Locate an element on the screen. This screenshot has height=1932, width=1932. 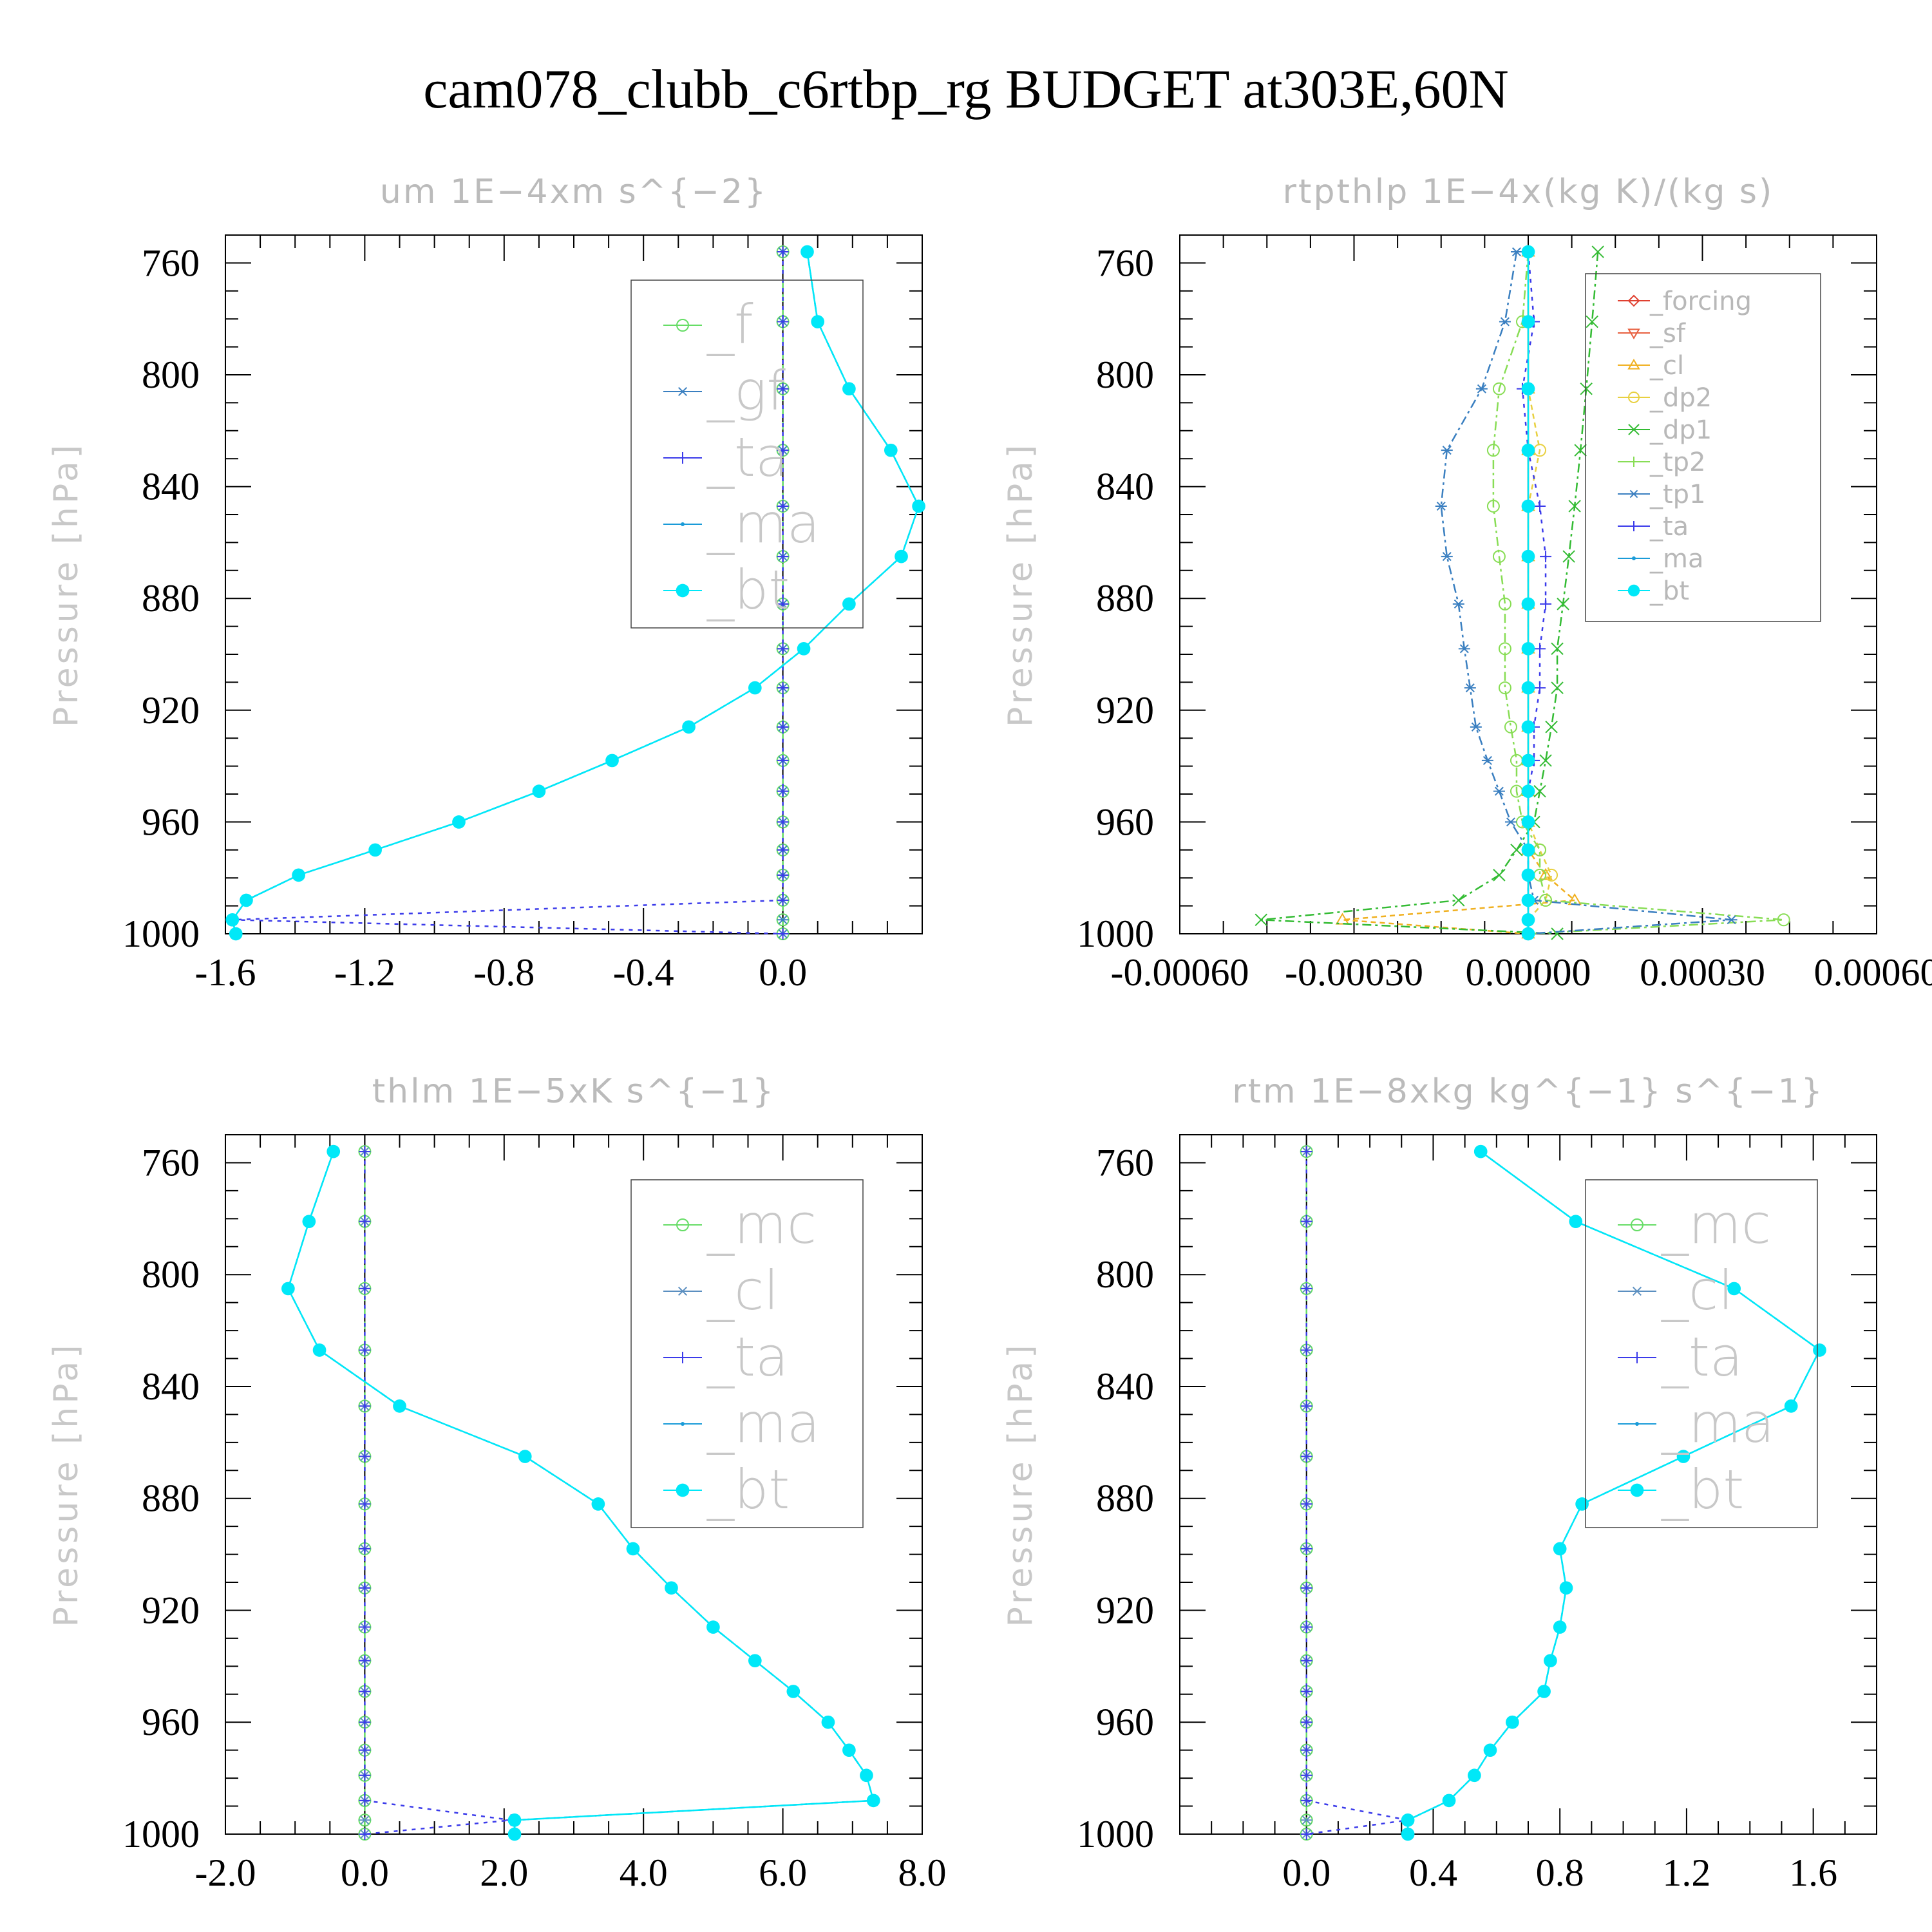
legend-box is located at coordinates (1703, 447).